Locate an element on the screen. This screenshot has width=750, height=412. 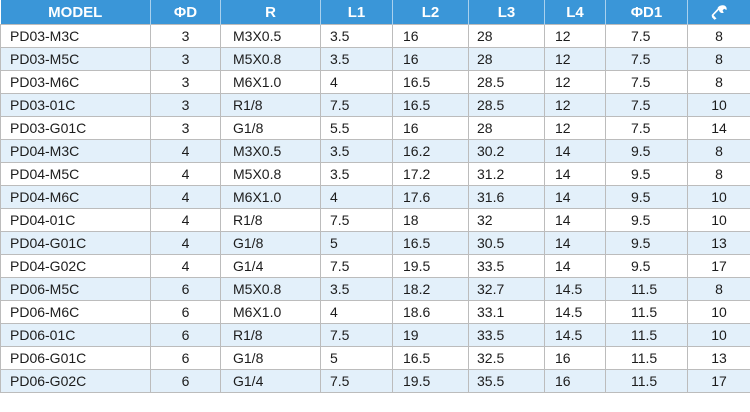
cell-outer-diameter: 4 is located at coordinates (185, 197).